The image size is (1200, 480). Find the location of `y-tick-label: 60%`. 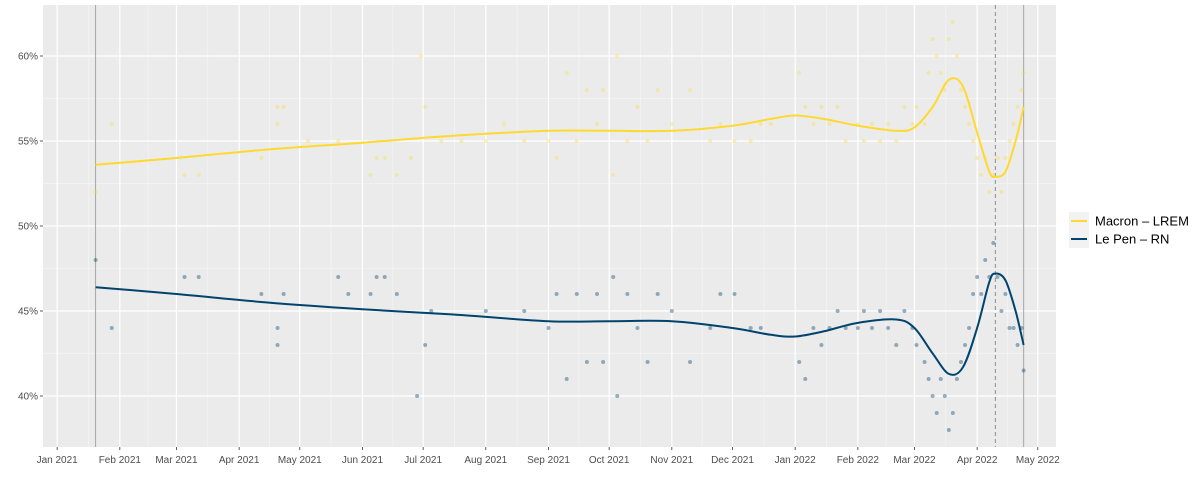

y-tick-label: 60% is located at coordinates (28, 57).